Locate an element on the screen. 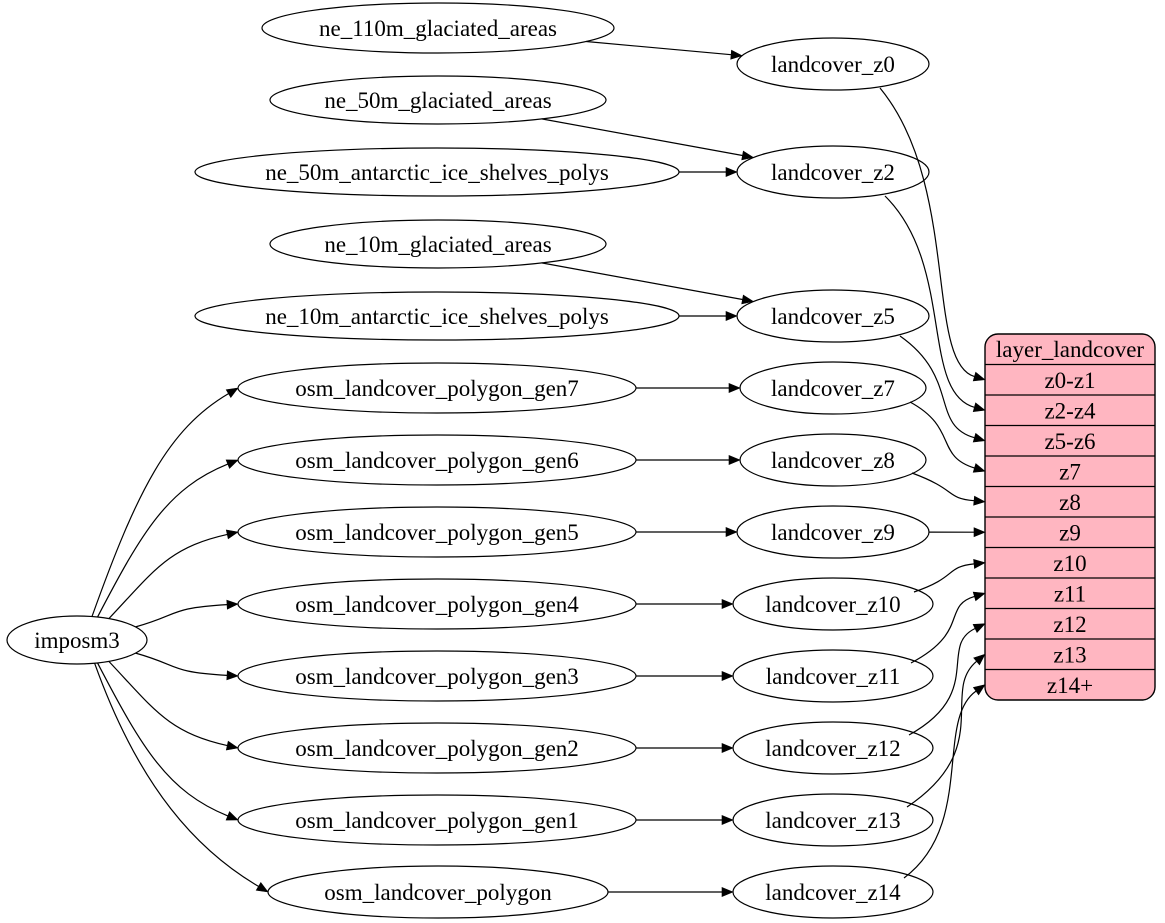 The width and height of the screenshot is (1165, 923). record-row-z5-z6: z5-z6 is located at coordinates (1069, 441).